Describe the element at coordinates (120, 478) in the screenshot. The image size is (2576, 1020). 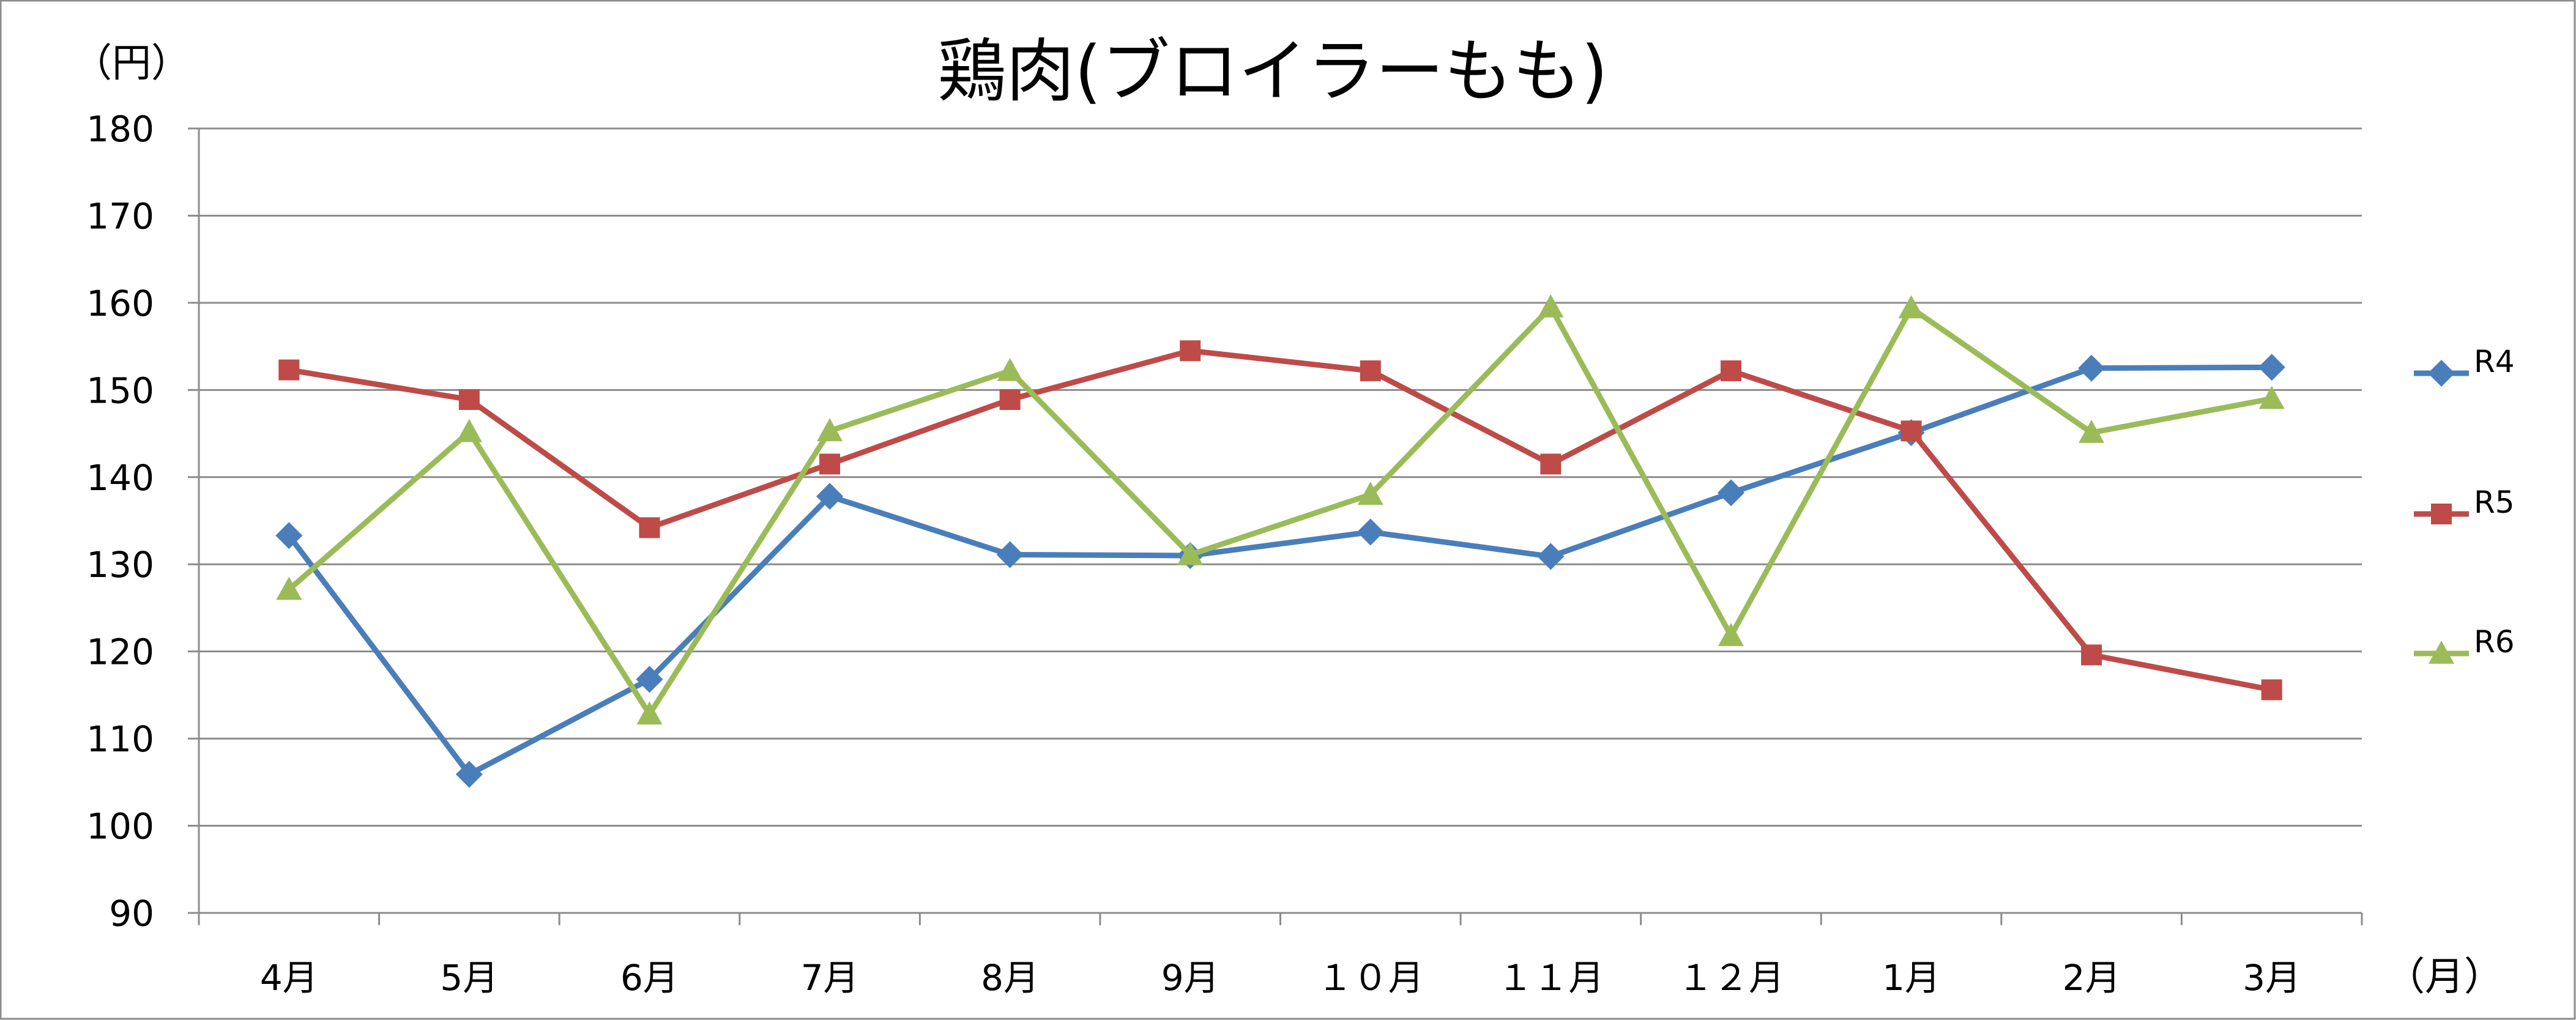
I see `y-tick-label: 140` at that location.